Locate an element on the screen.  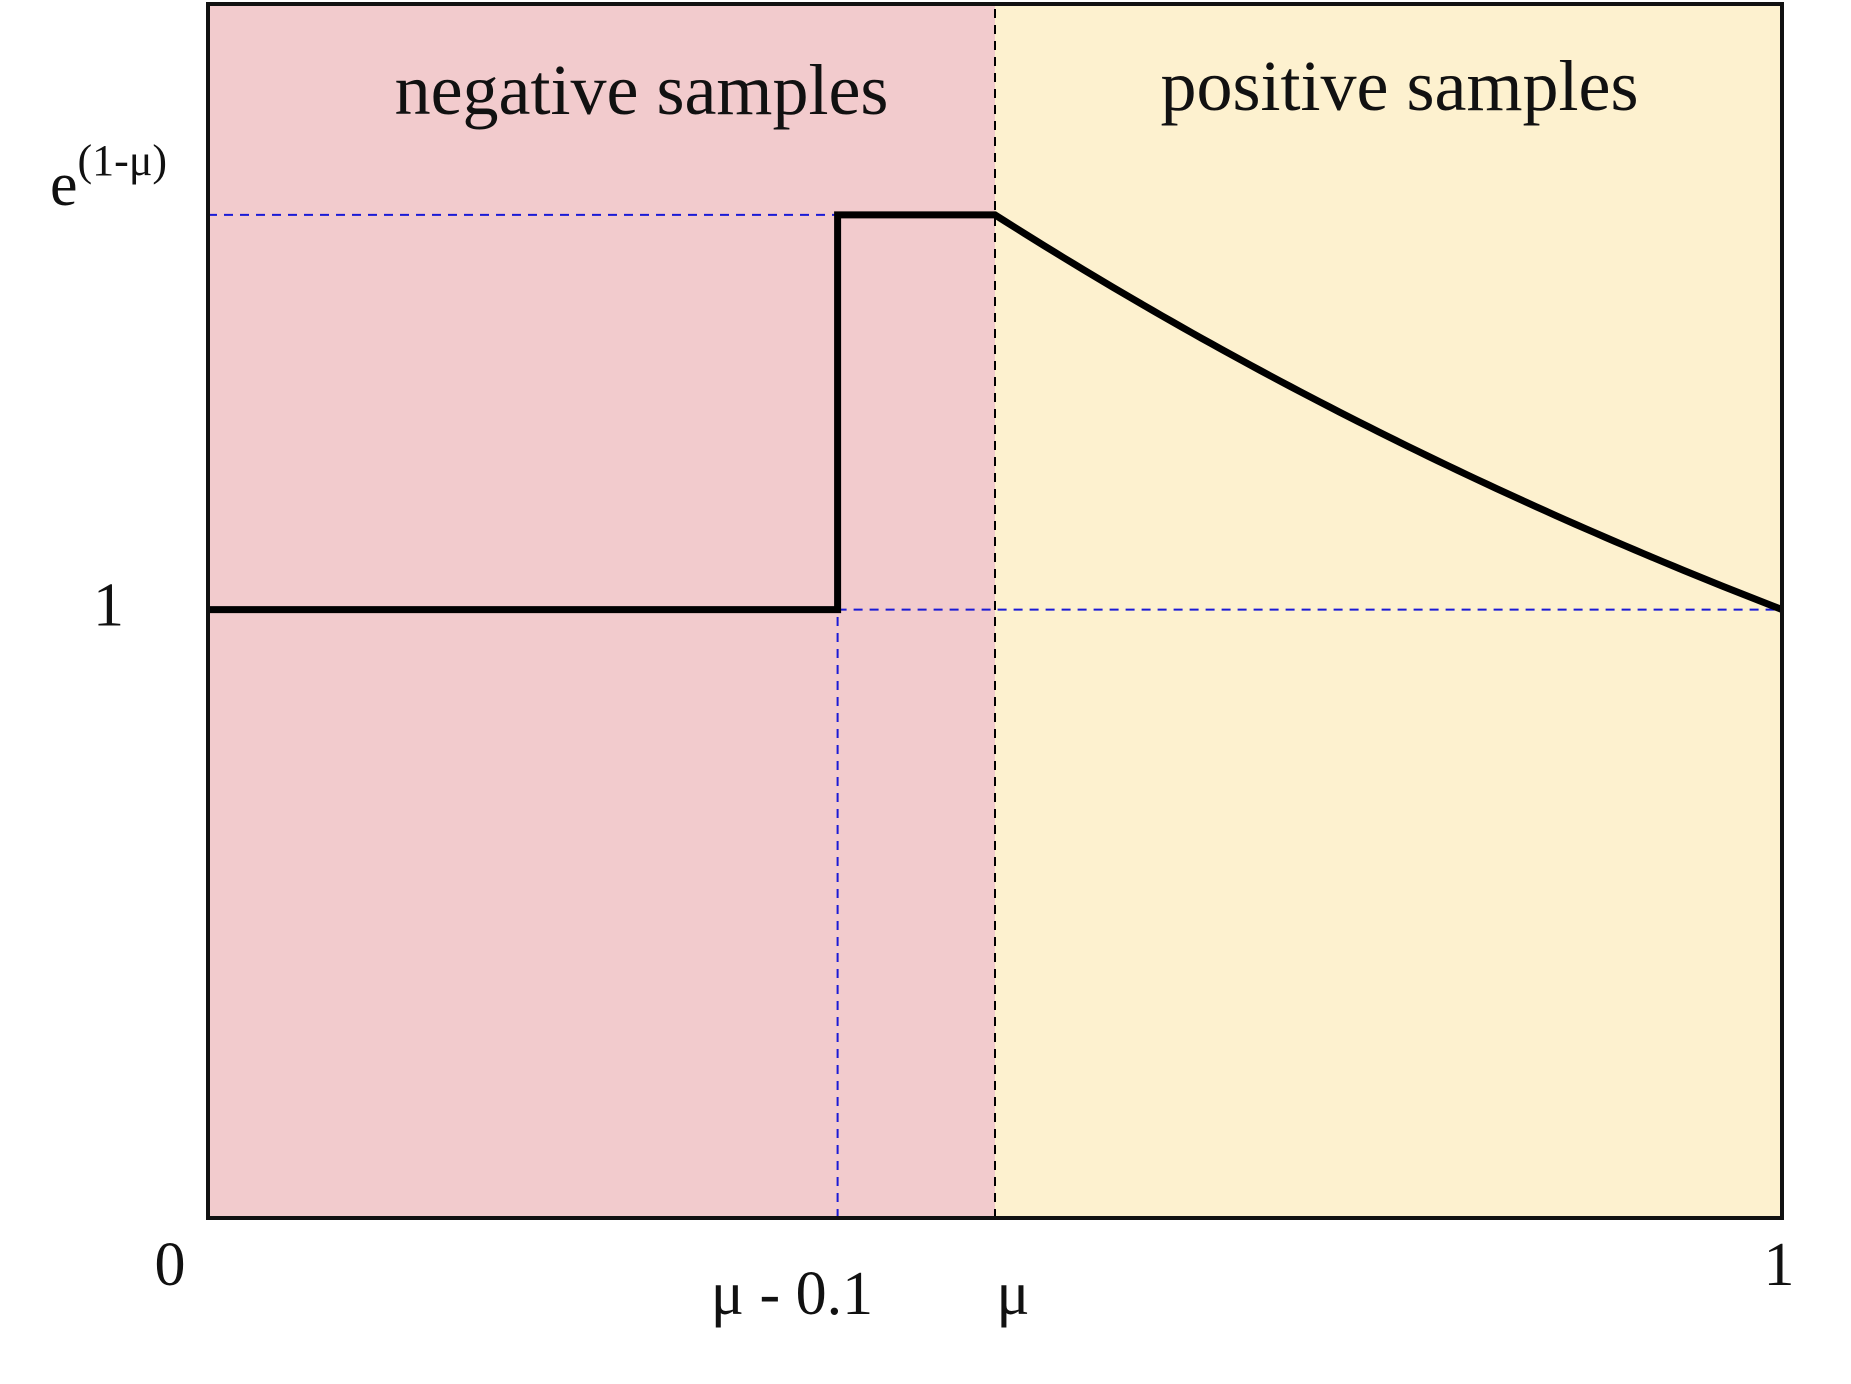
region-label-negative: negative samples is located at coordinates (642, 90).